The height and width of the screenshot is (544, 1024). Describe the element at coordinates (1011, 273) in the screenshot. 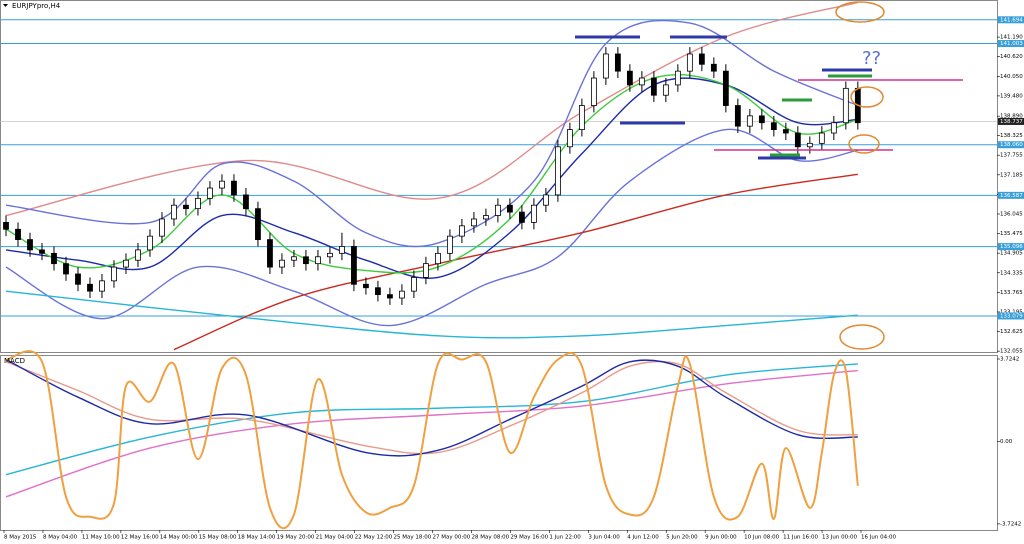

I see `y-tick-label: 134.335` at that location.